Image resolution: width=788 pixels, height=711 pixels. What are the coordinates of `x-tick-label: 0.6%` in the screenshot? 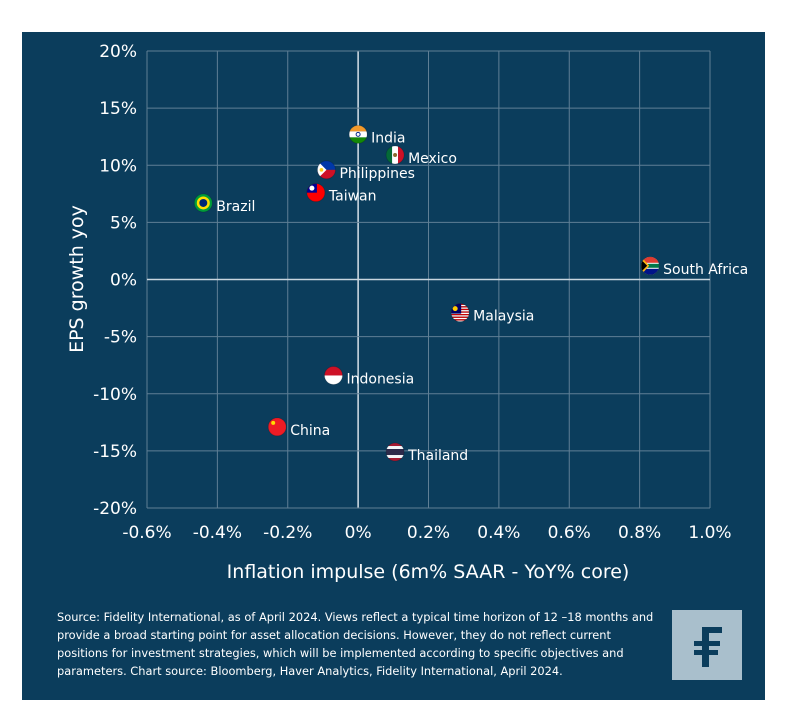 It's located at (569, 533).